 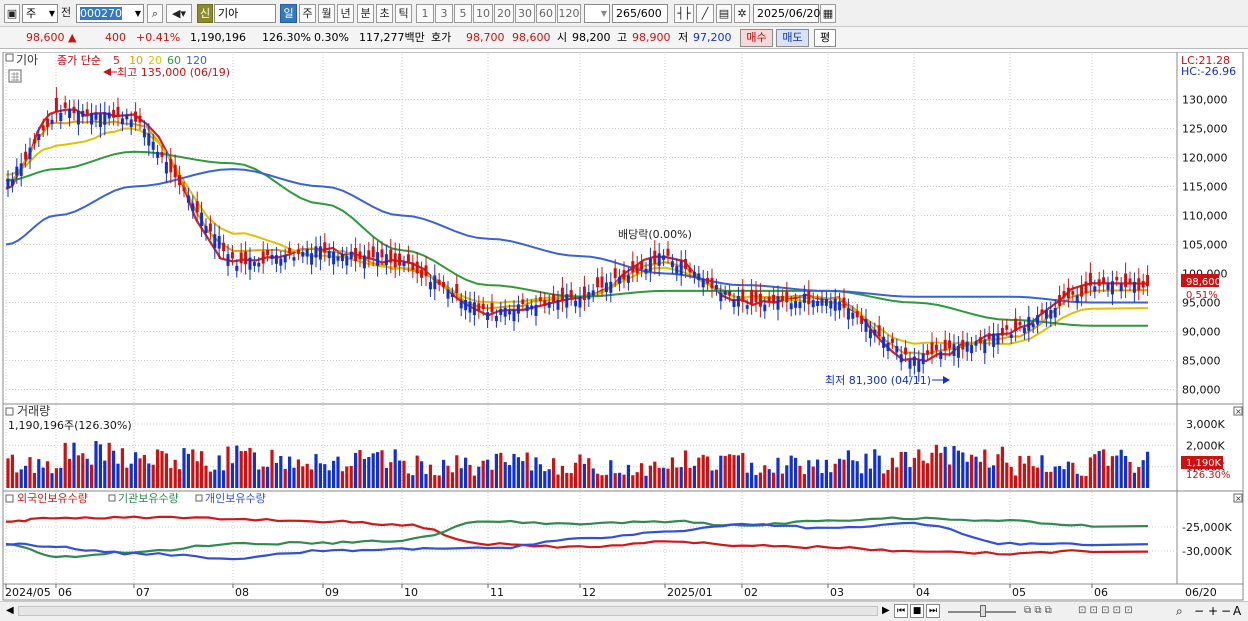 I want to click on scroll-right-icon: ▶, so click(x=886, y=610).